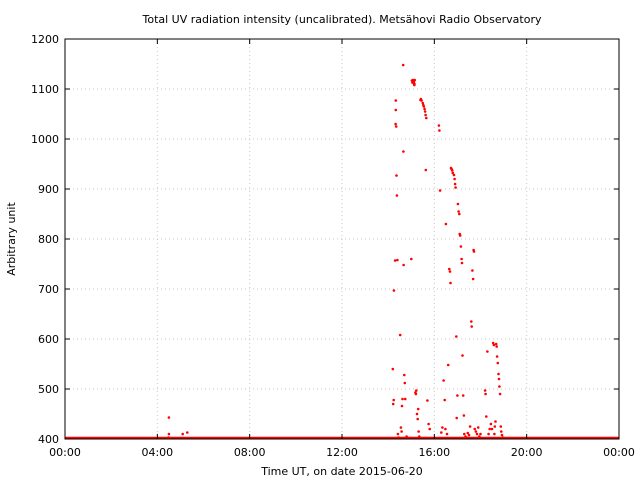 Image resolution: width=640 pixels, height=480 pixels. What do you see at coordinates (434, 452) in the screenshot?
I see `x-tick-label: 16:00` at bounding box center [434, 452].